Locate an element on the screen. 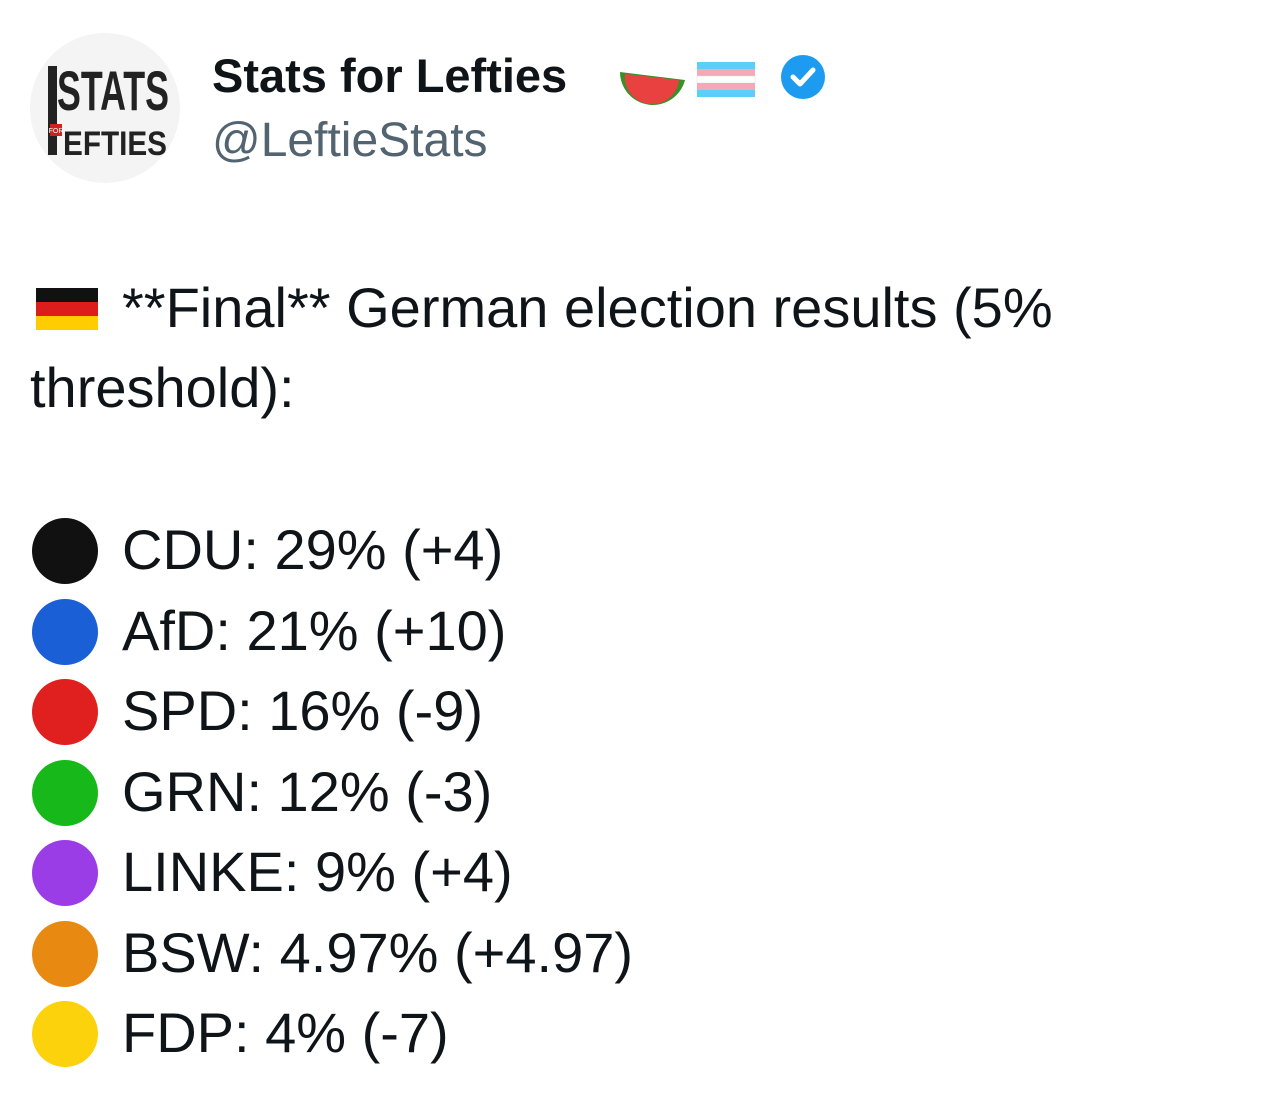 The width and height of the screenshot is (1263, 1099). logo-box is located at coordinates (56, 130).